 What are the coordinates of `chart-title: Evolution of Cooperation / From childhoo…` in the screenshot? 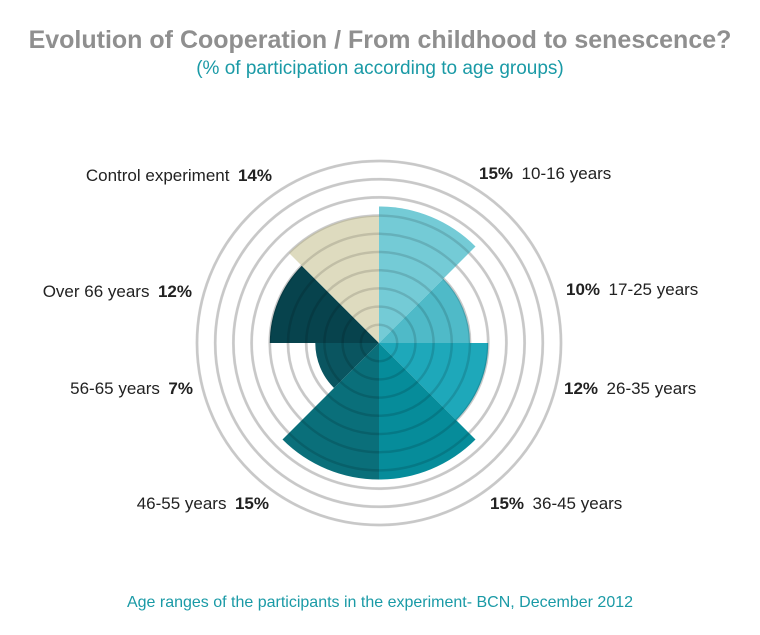 It's located at (380, 40).